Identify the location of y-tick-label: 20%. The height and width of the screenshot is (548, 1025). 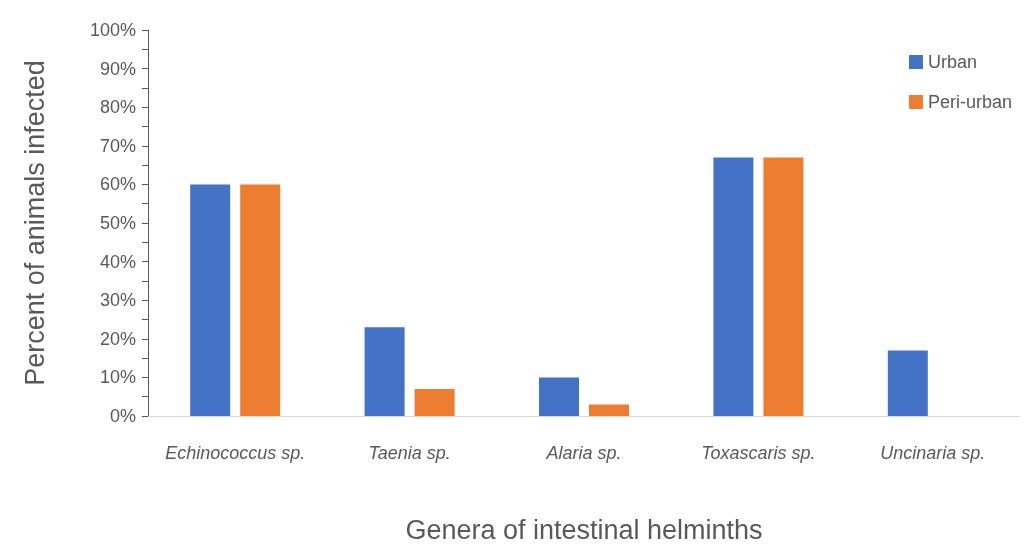
(117, 338).